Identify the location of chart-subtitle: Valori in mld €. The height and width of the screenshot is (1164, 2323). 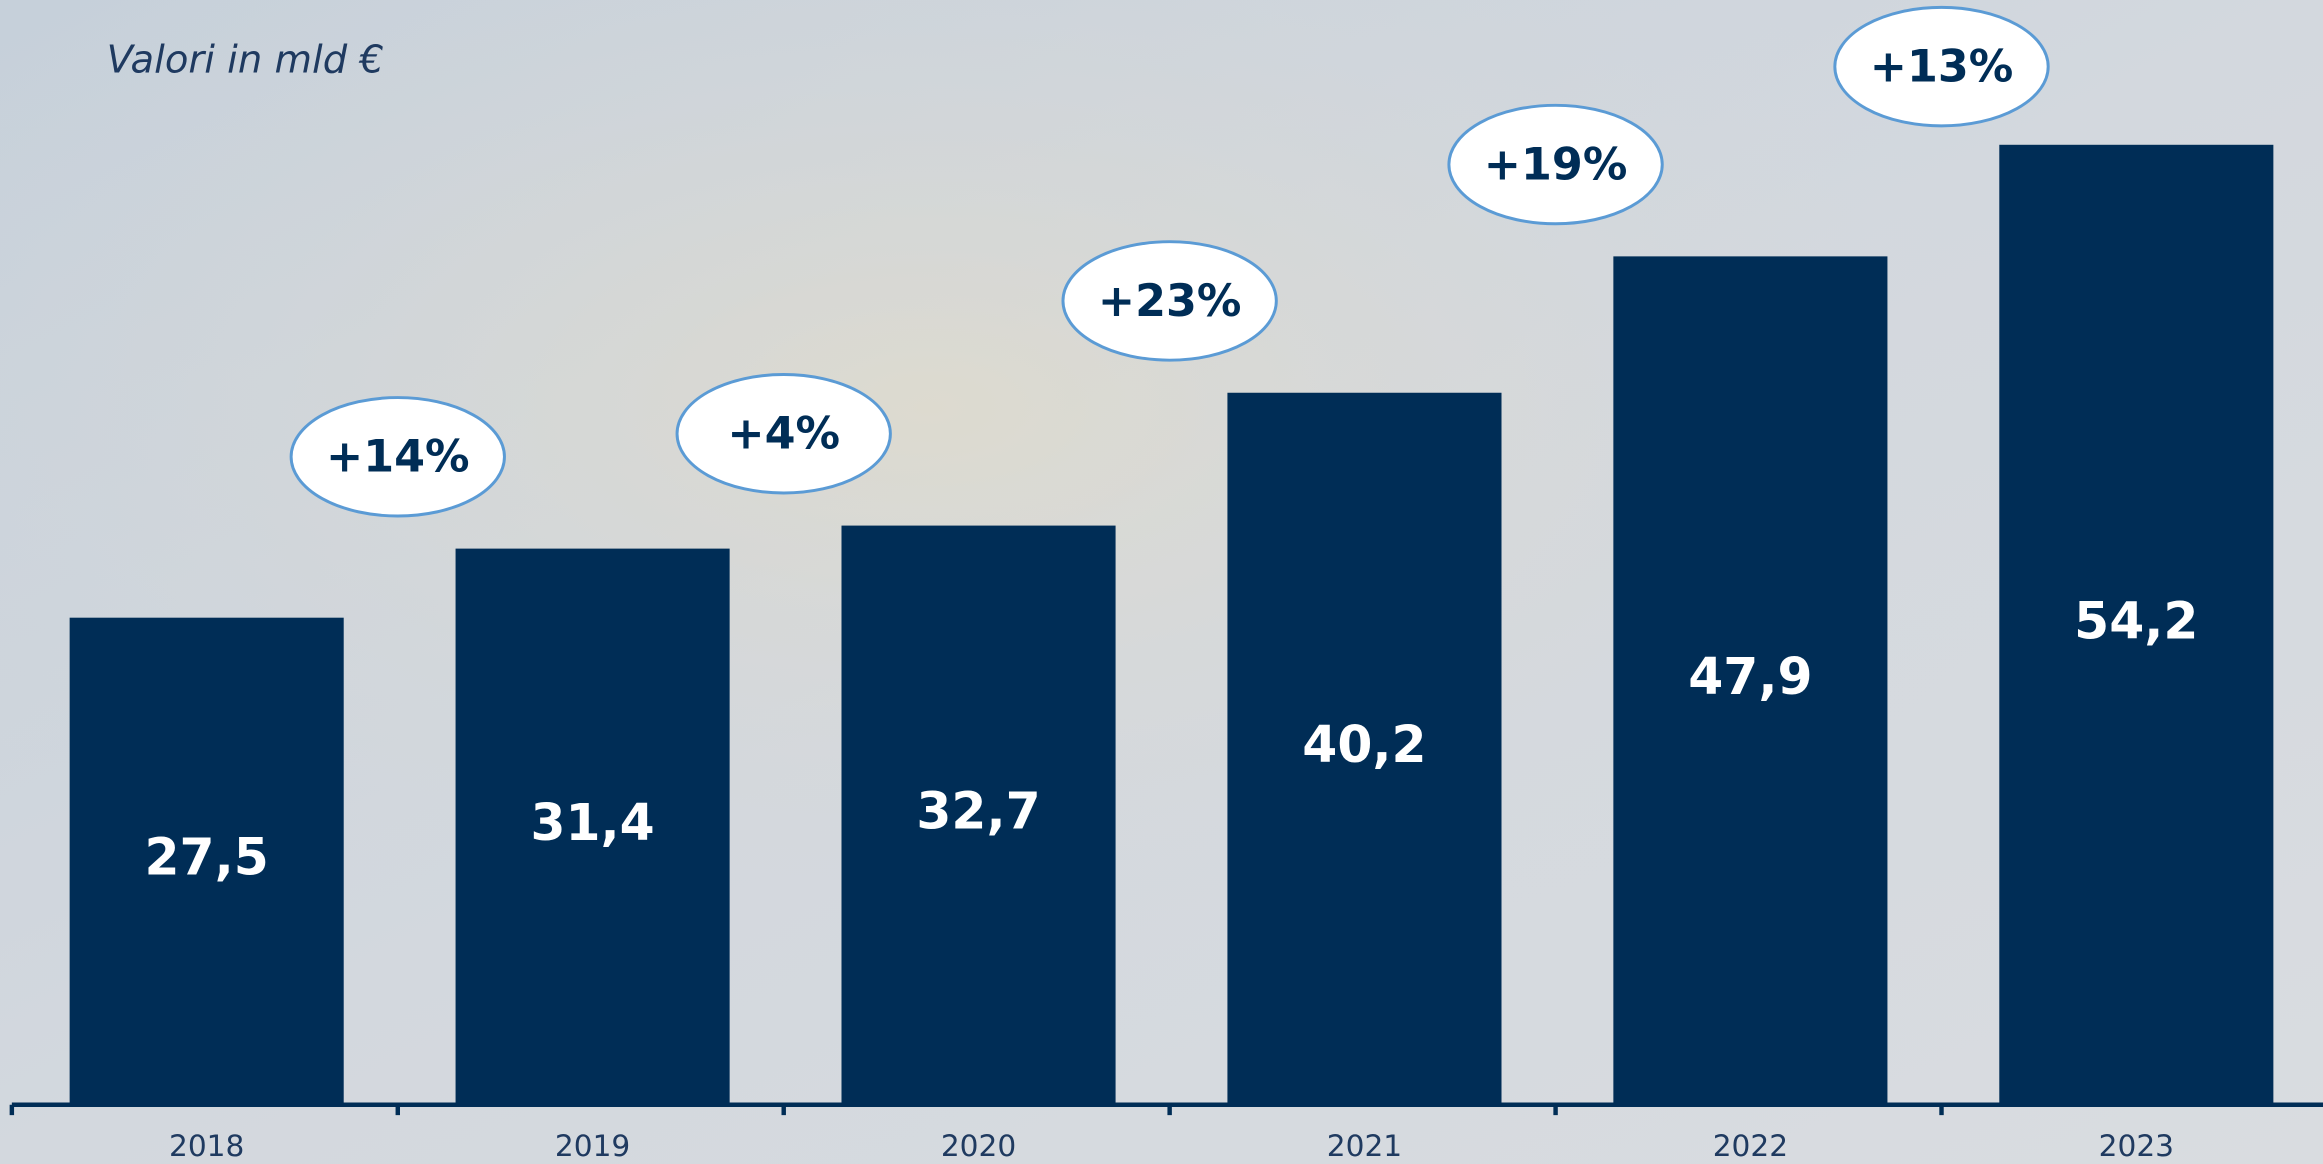
(245, 60).